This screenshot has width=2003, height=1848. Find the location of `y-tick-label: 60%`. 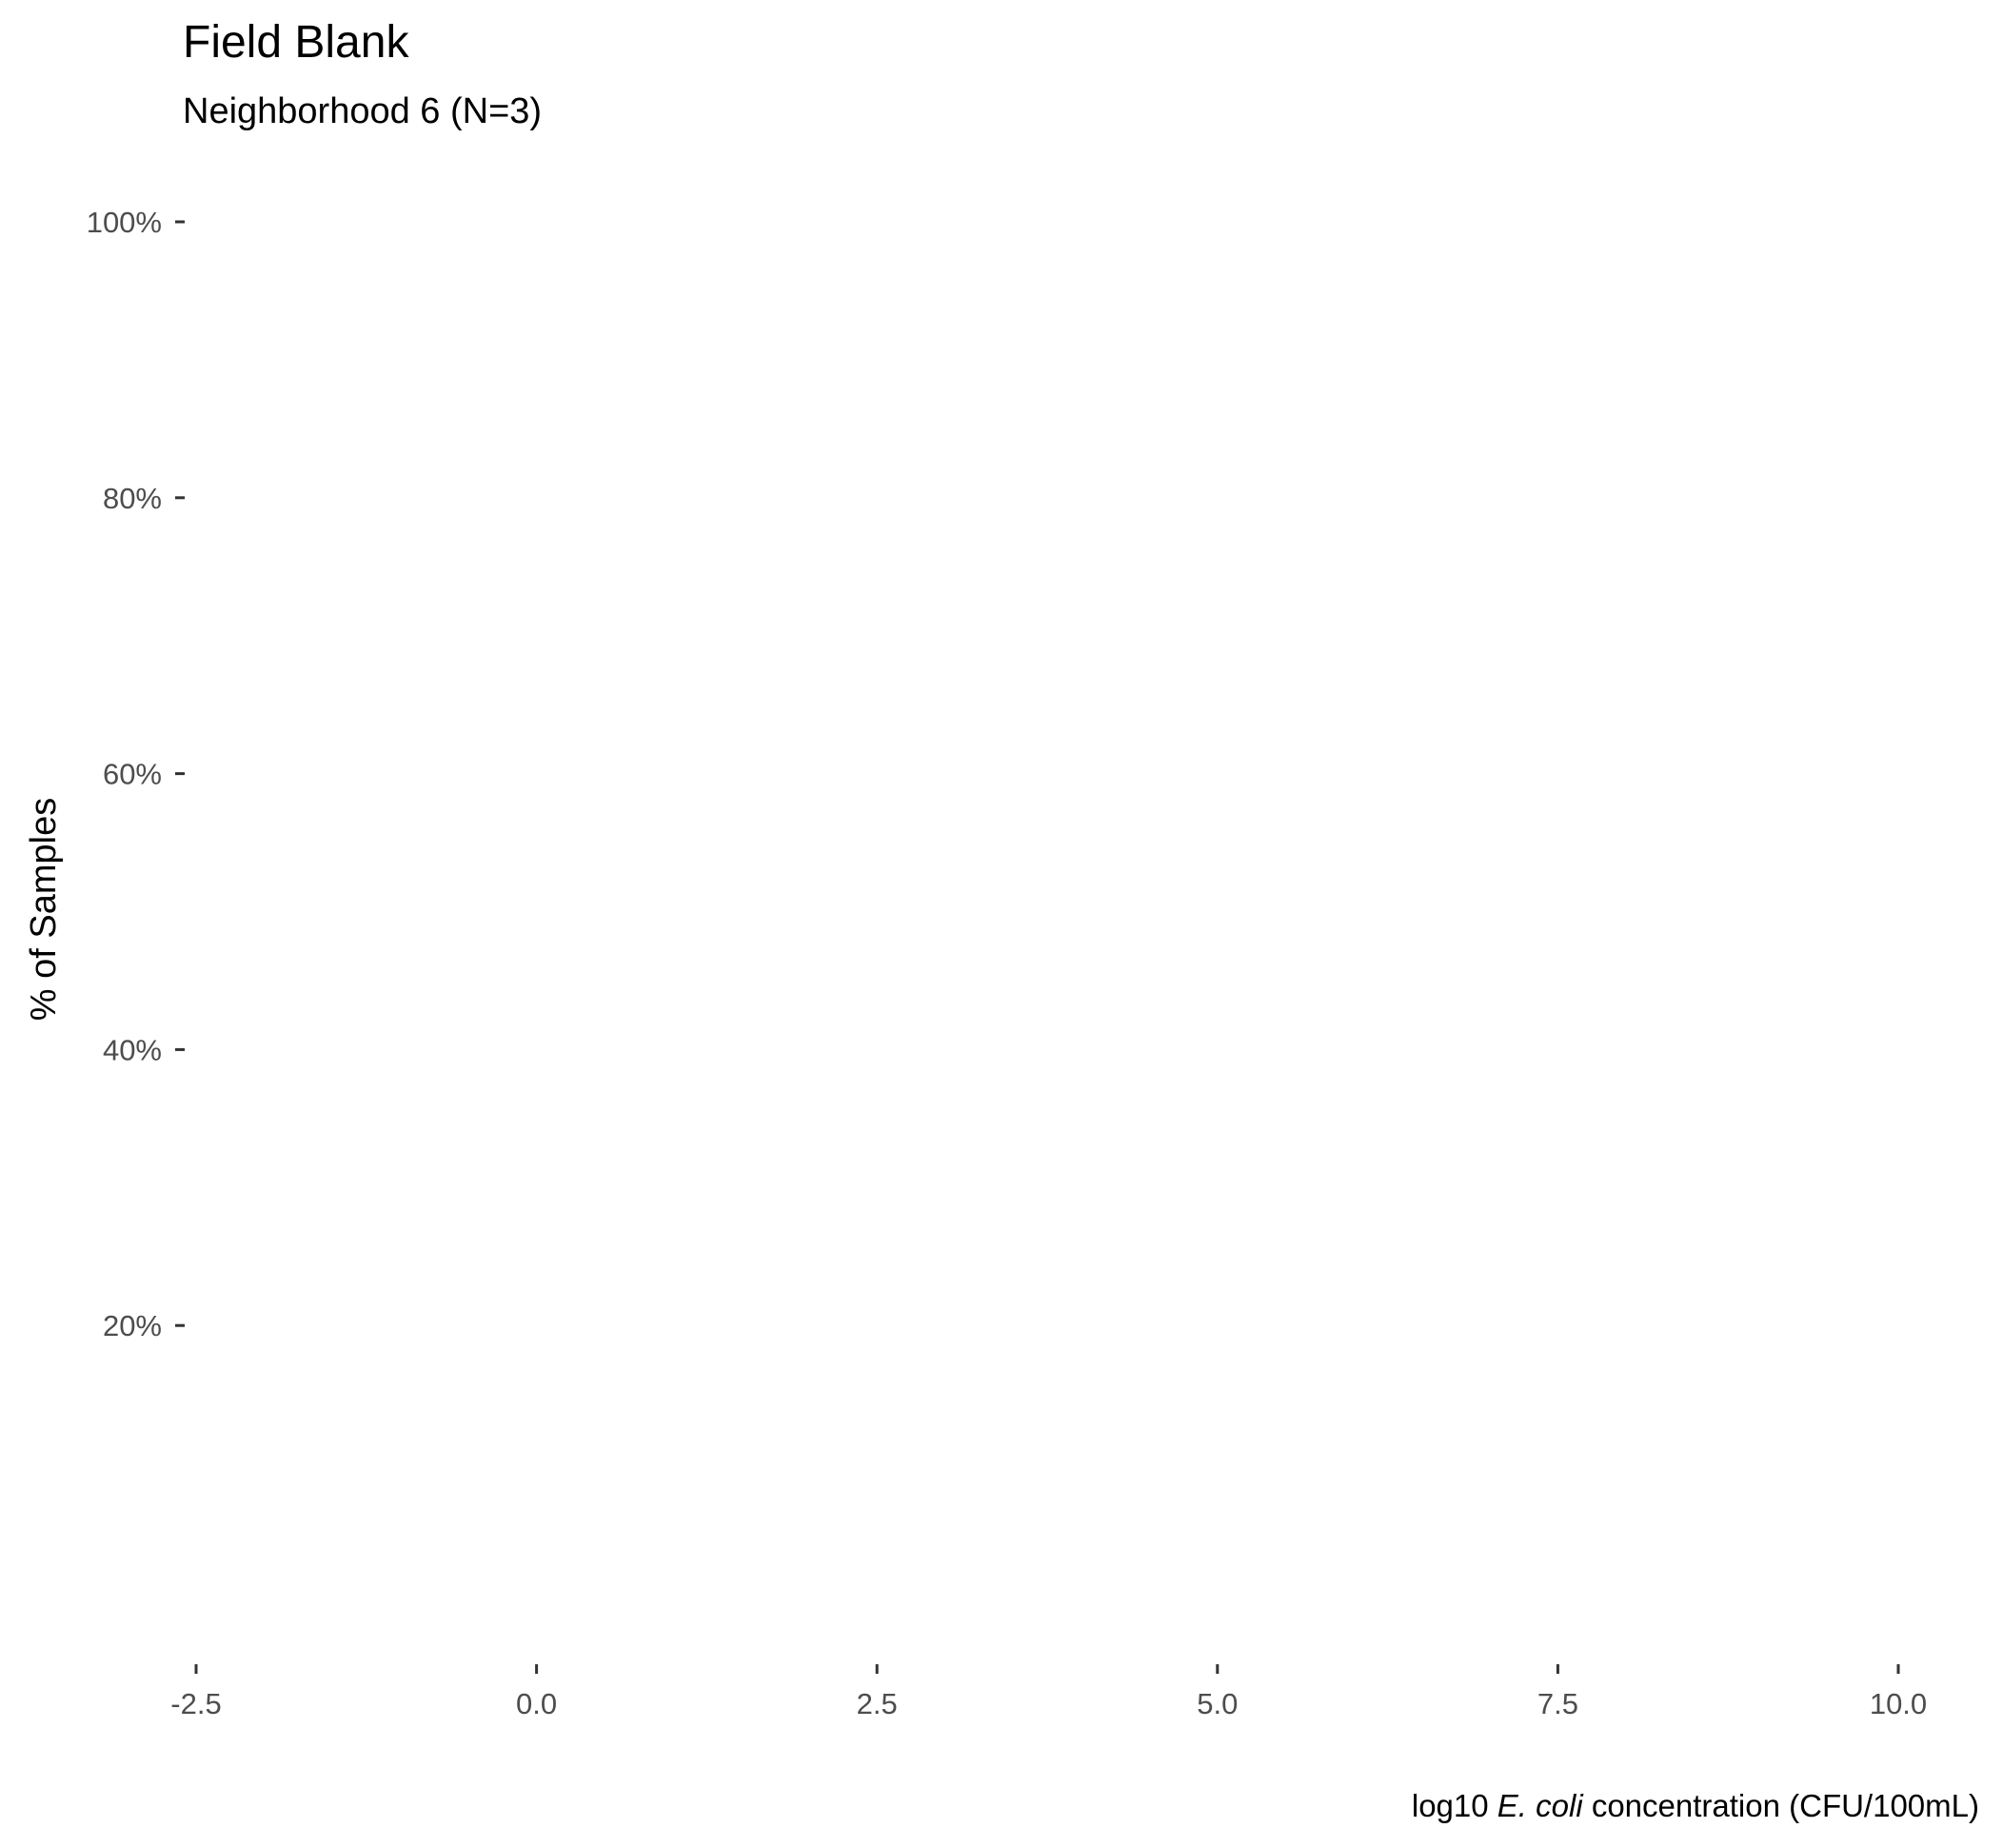

y-tick-label: 60% is located at coordinates (133, 774).